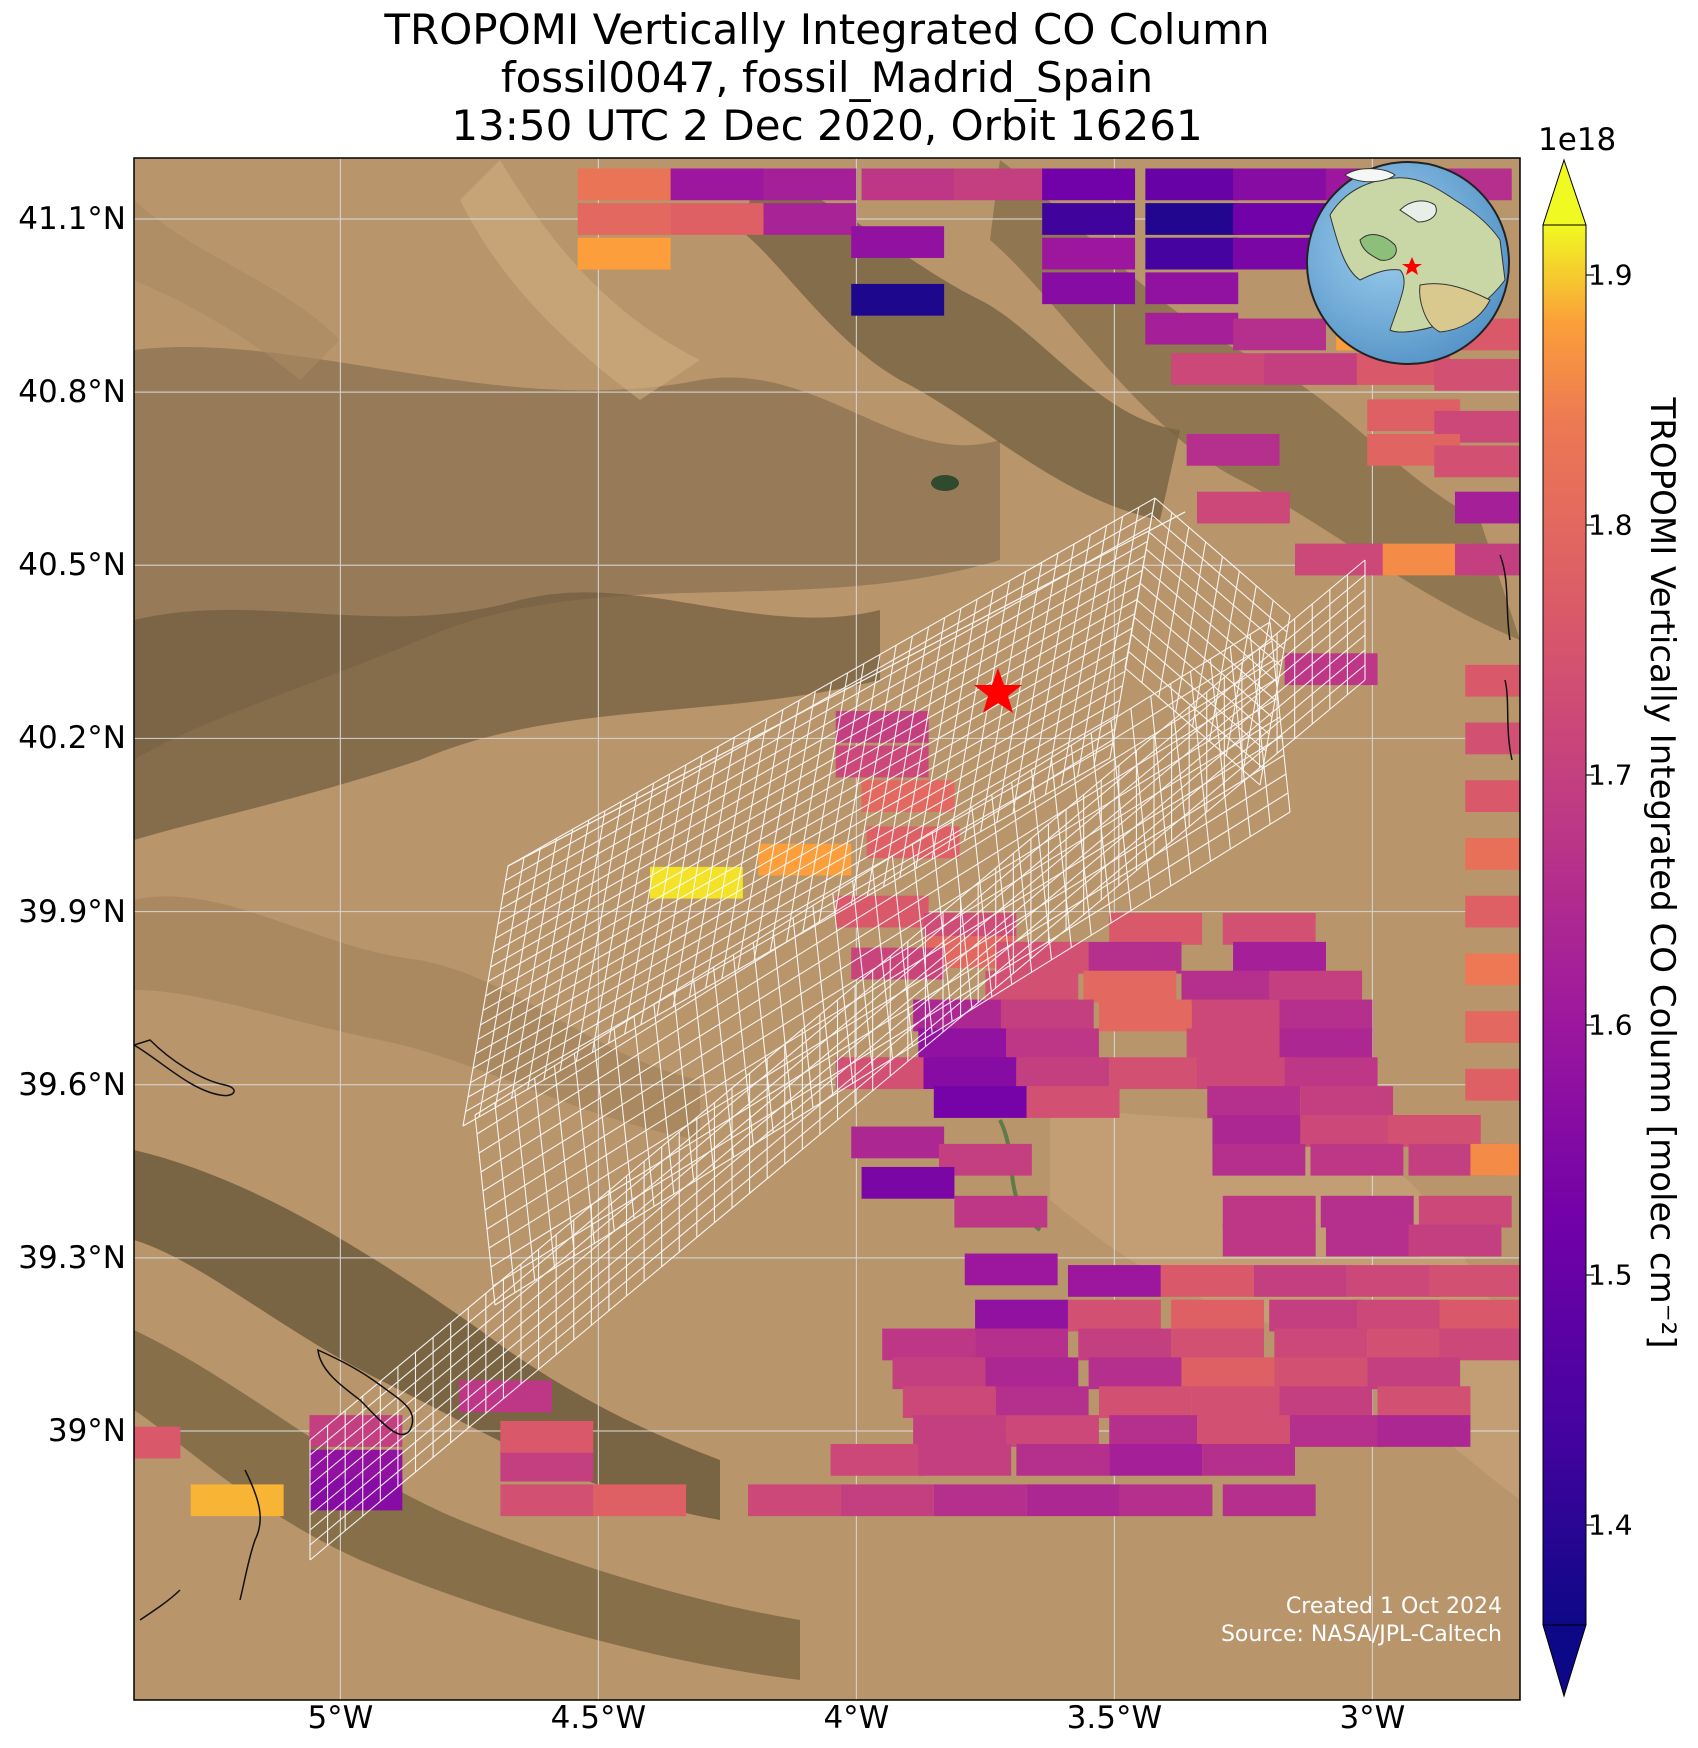 This screenshot has width=1698, height=1748. I want to click on inset-globe, so click(1408, 263).